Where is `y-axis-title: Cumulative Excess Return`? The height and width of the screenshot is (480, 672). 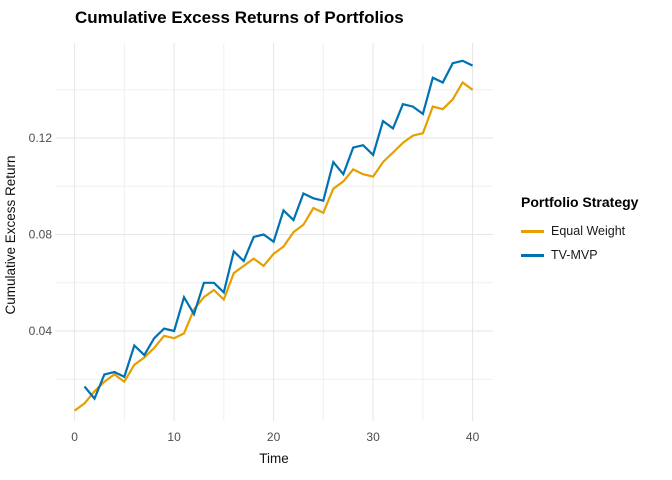
y-axis-title: Cumulative Excess Return is located at coordinates (10, 235).